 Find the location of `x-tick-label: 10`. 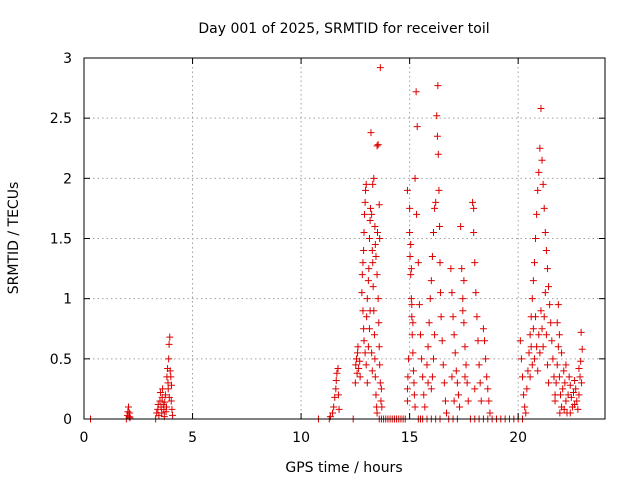

x-tick-label: 10 is located at coordinates (301, 438).